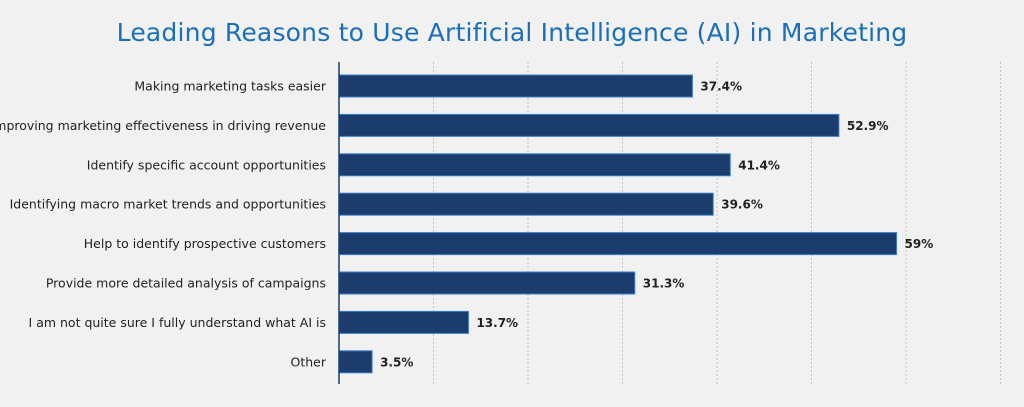  I want to click on category-label: Other, so click(309, 361).